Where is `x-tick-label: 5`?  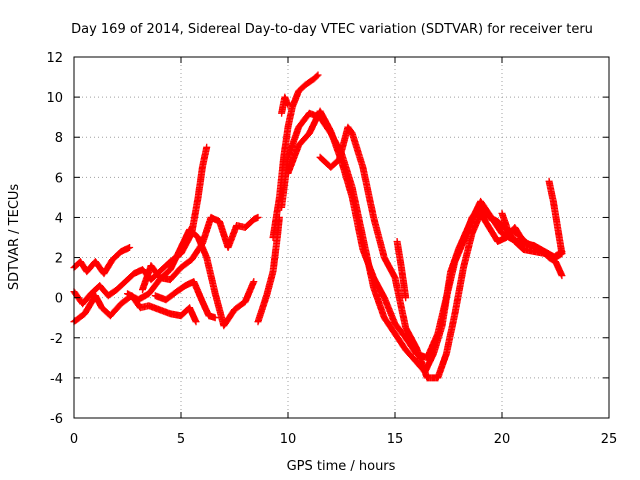 x-tick-label: 5 is located at coordinates (181, 439).